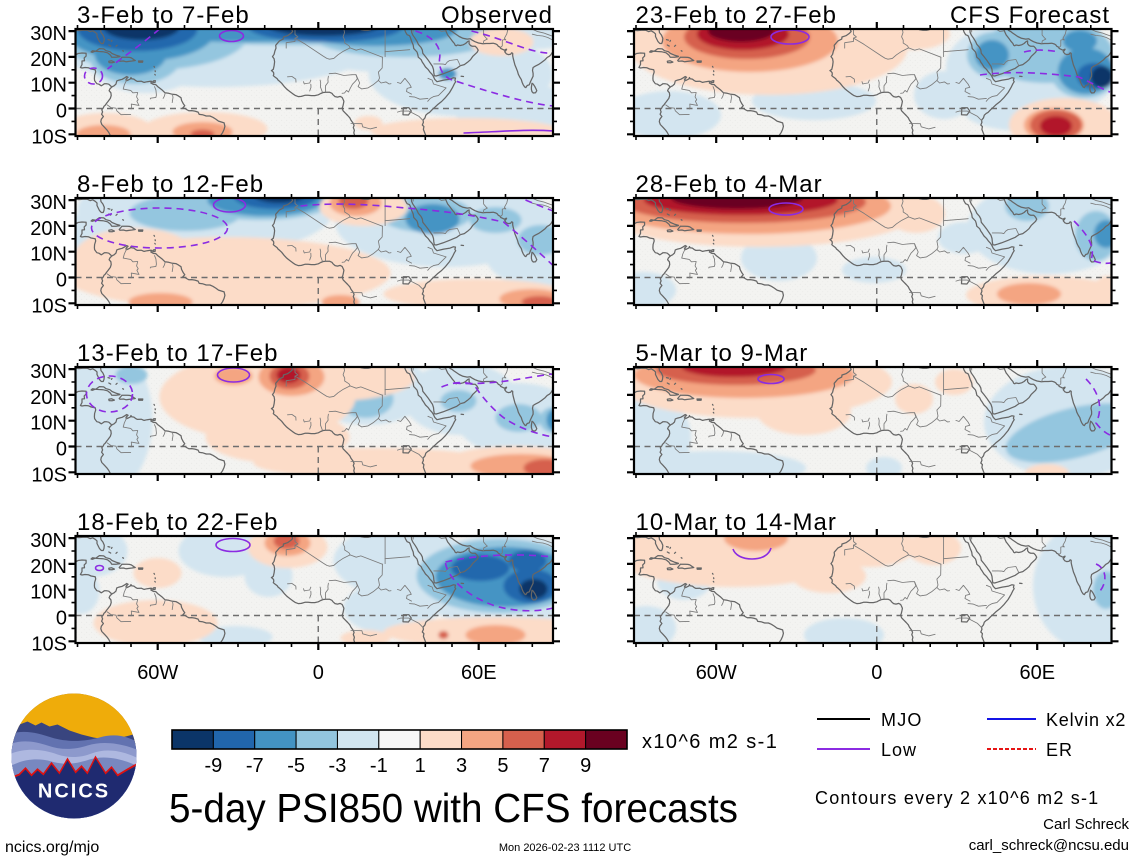 The width and height of the screenshot is (1135, 860). I want to click on svg-text: ncics.org/mjo, so click(52, 847).